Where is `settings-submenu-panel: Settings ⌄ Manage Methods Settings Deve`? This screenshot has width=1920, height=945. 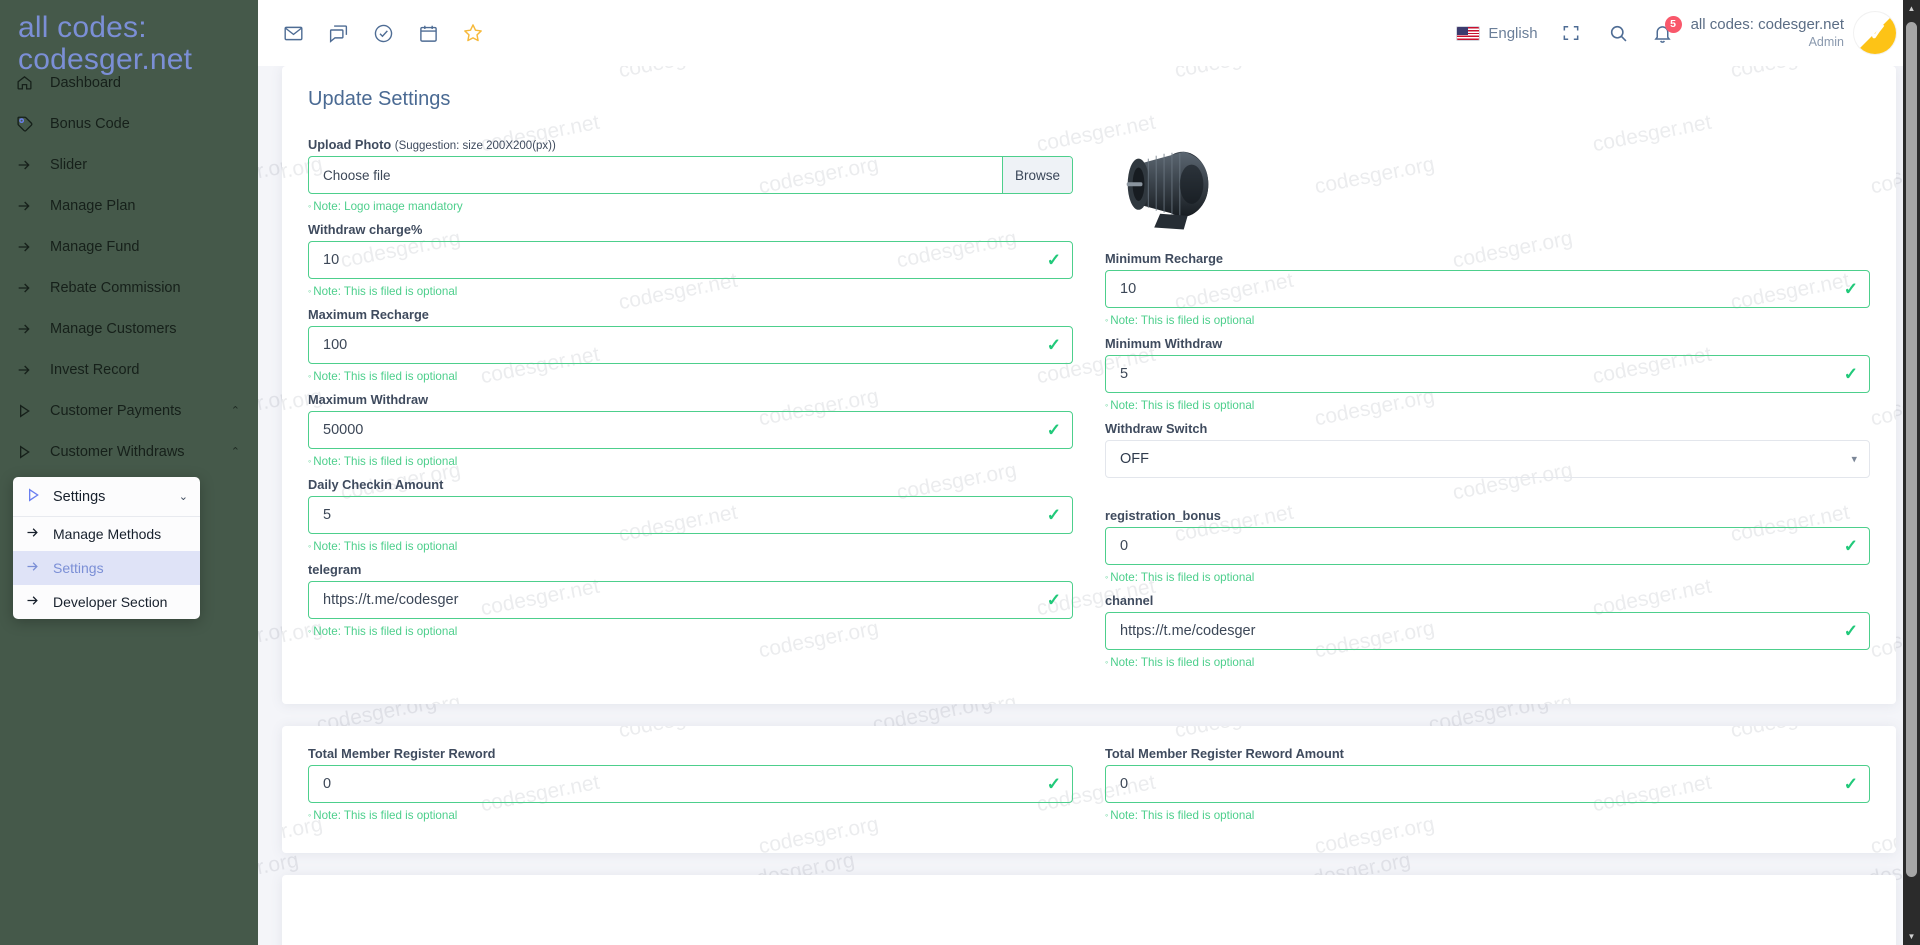
settings-submenu-panel: Settings ⌄ Manage Methods Settings Deve is located at coordinates (106, 548).